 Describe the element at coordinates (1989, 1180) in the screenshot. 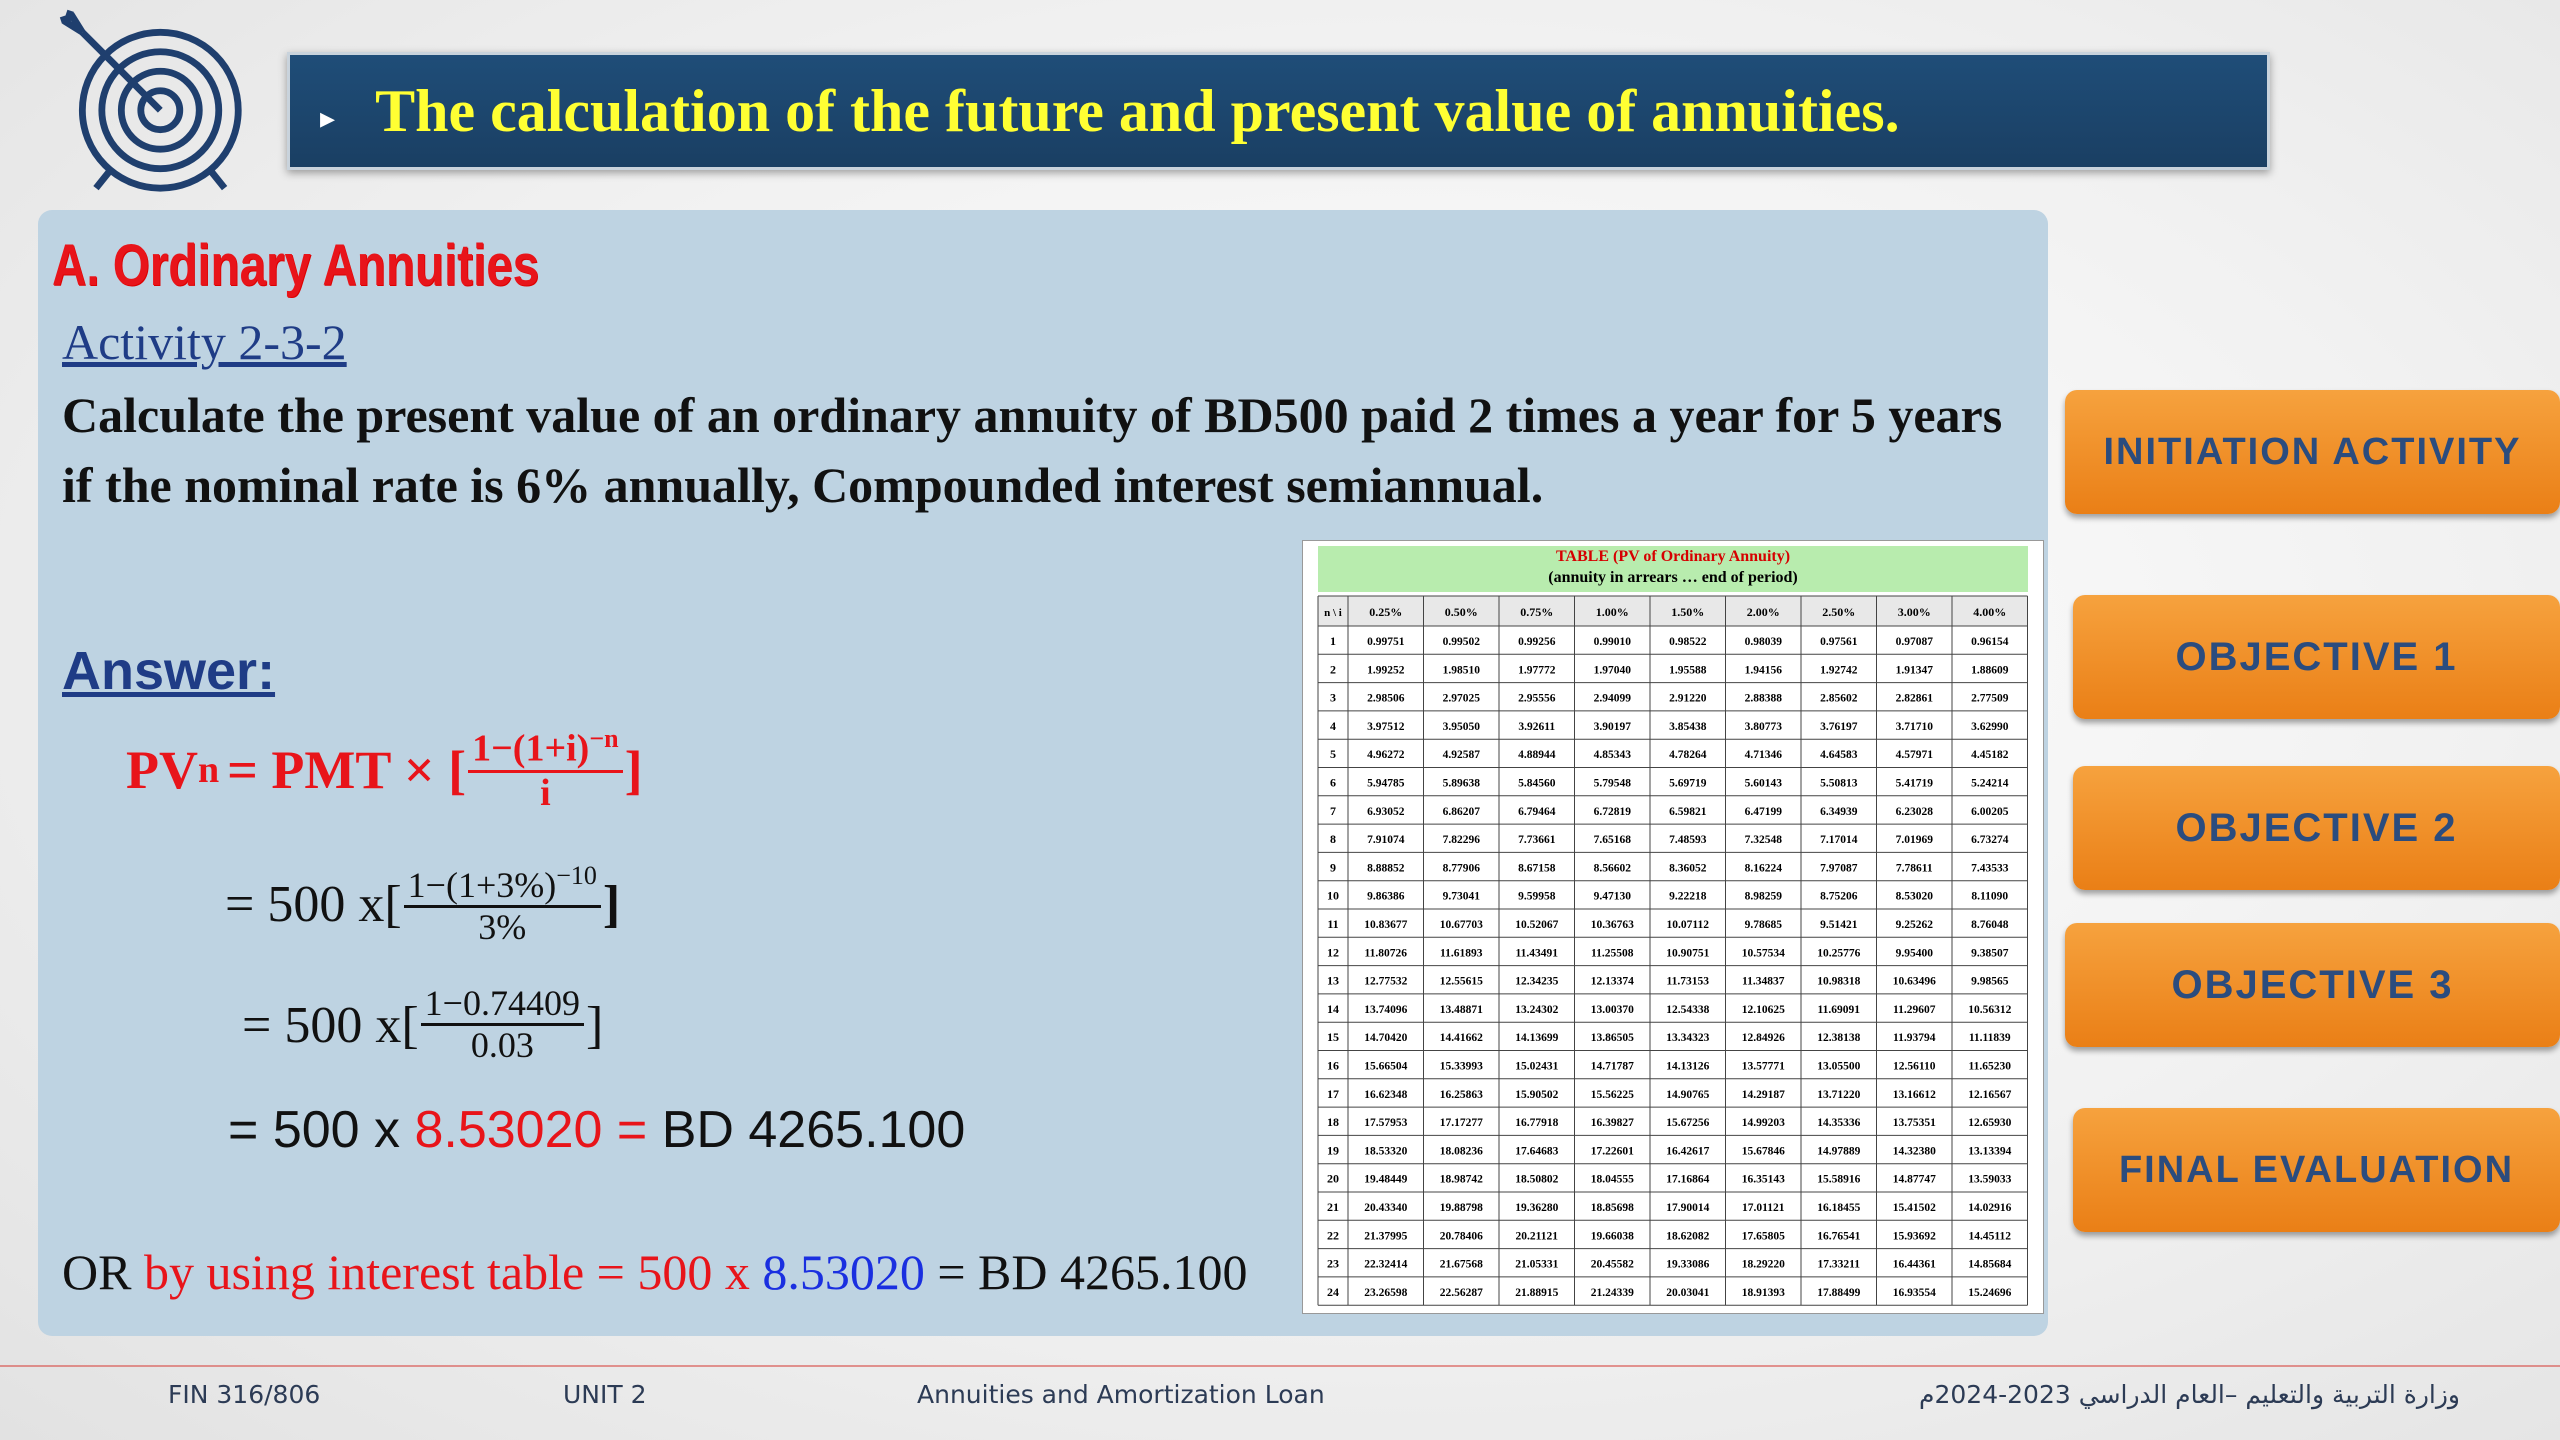

I see `pv-table-factor-cell: 13.59033` at that location.